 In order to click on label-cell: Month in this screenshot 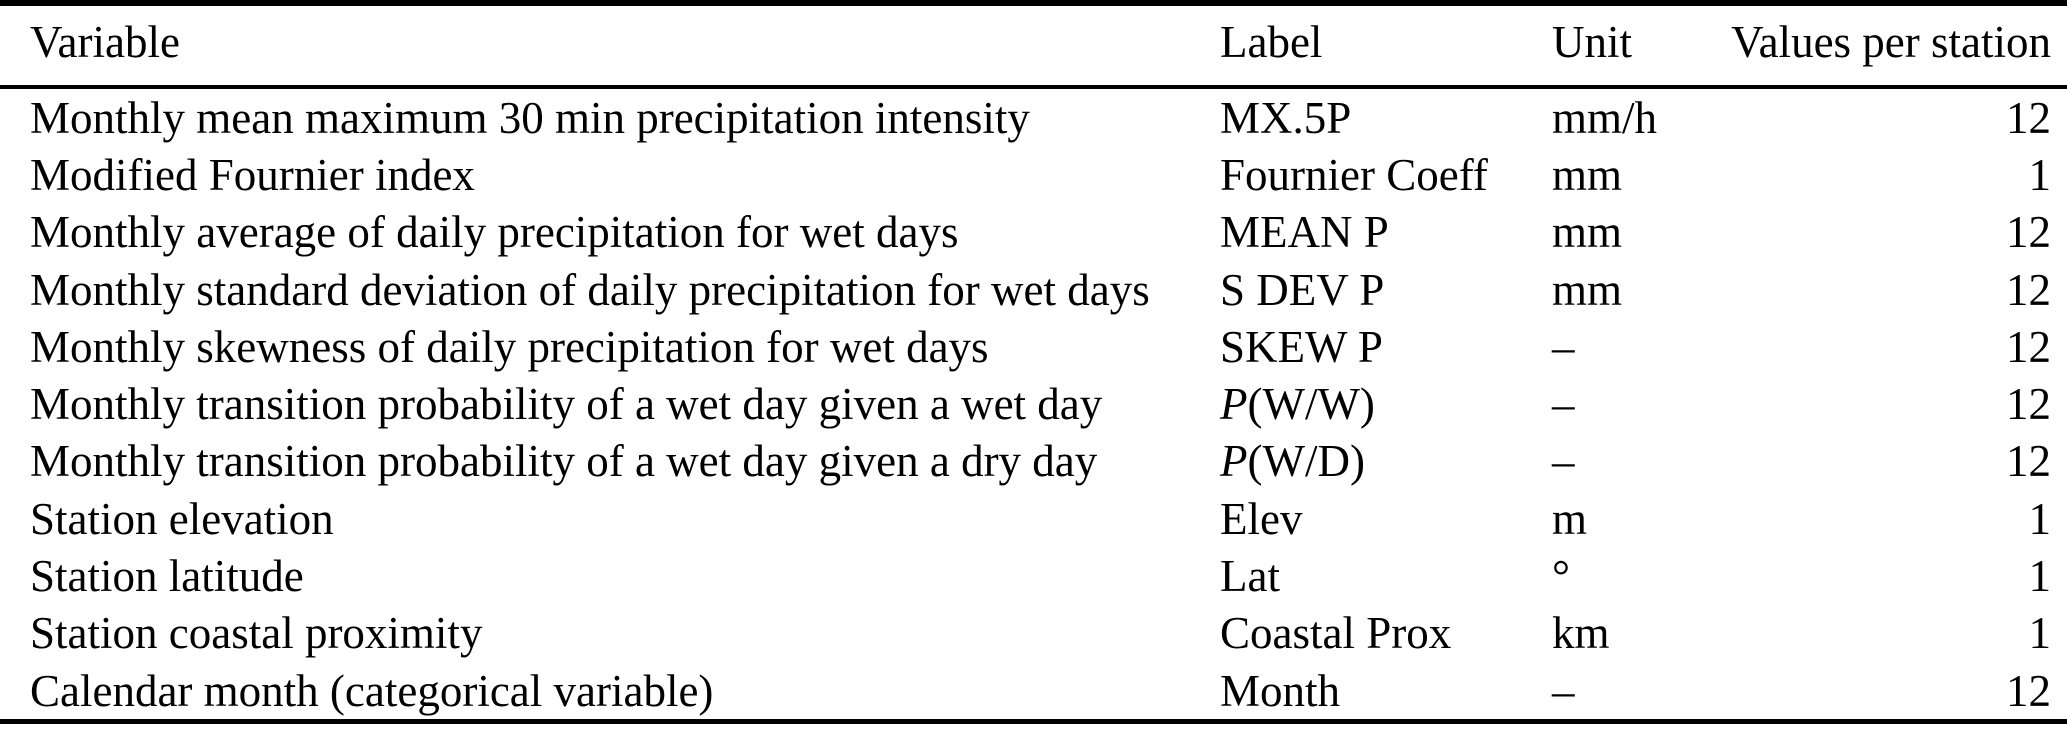, I will do `click(1386, 692)`.